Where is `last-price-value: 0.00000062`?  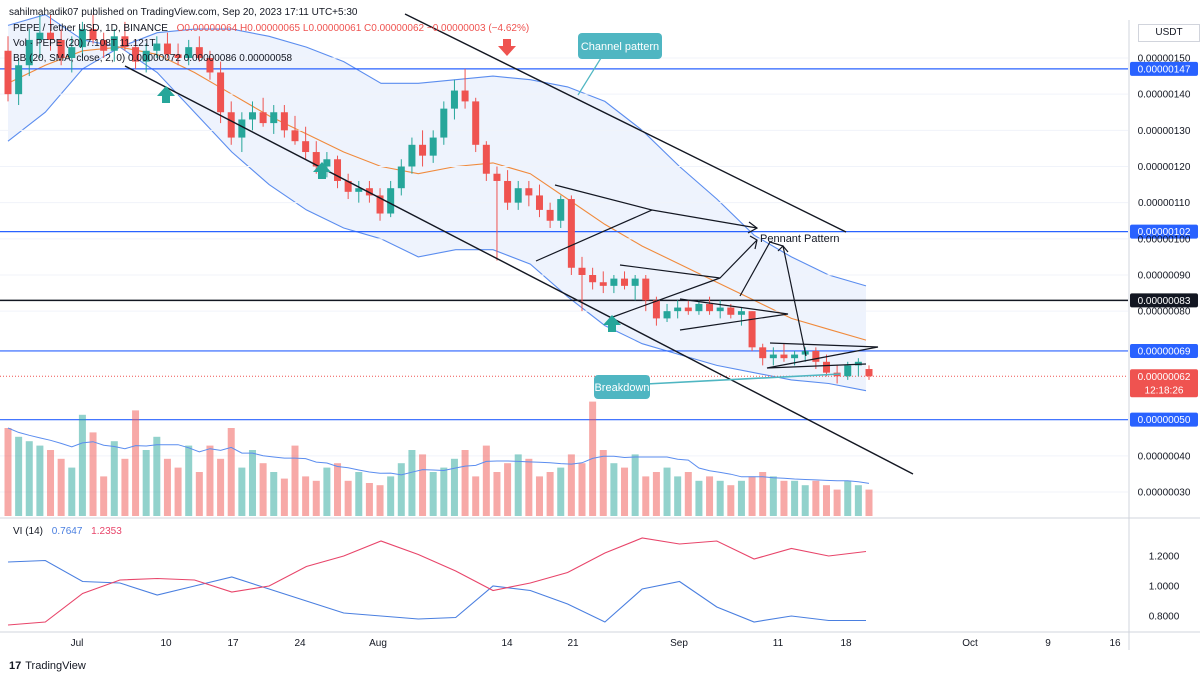 last-price-value: 0.00000062 is located at coordinates (1164, 377).